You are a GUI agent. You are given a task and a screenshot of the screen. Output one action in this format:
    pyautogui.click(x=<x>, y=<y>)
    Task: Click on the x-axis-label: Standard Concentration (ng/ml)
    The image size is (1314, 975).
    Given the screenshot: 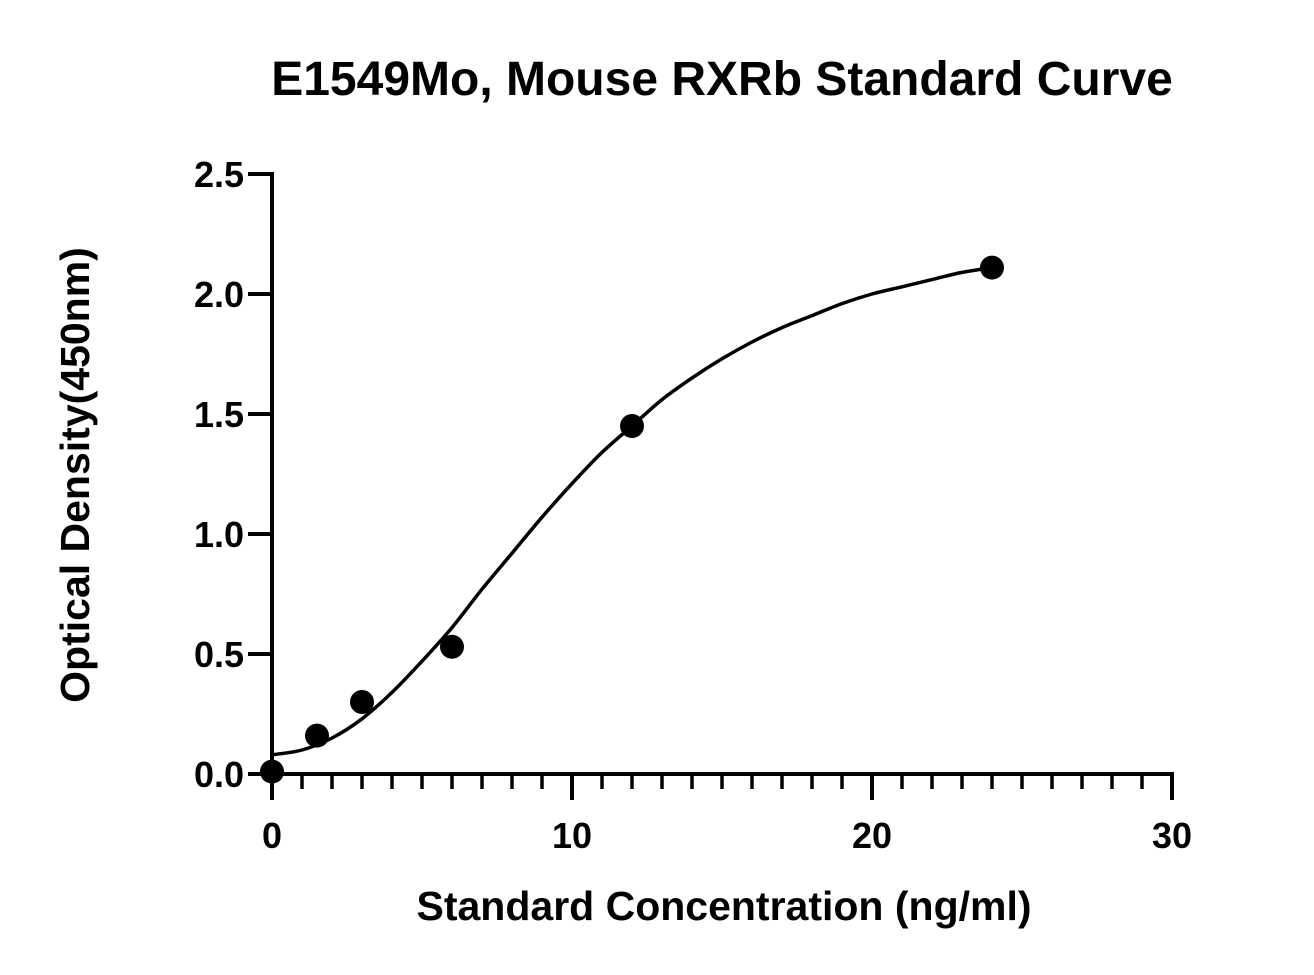 What is the action you would take?
    pyautogui.click(x=724, y=906)
    